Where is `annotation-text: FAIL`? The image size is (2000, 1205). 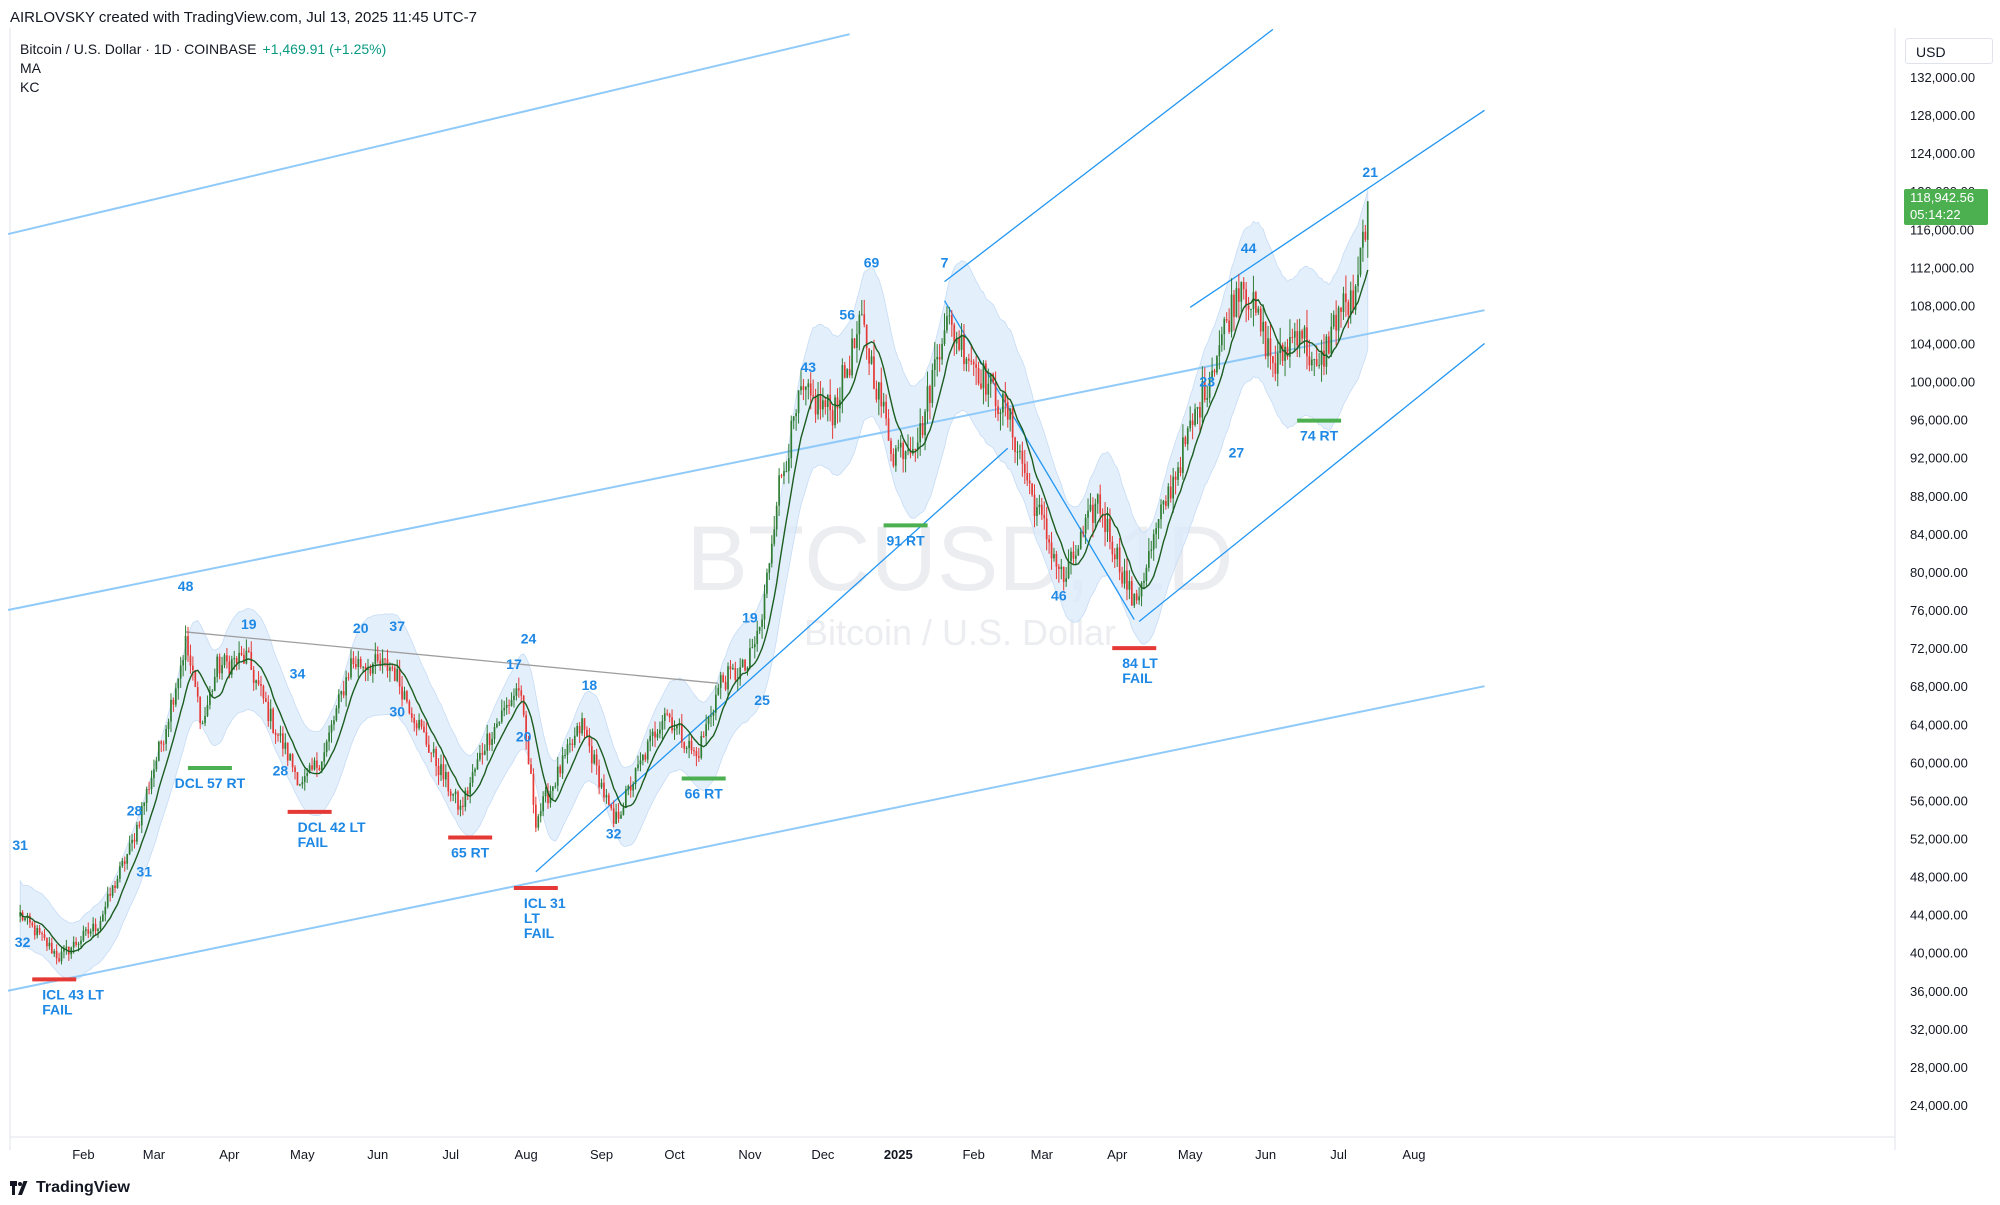
annotation-text: FAIL is located at coordinates (57, 1009).